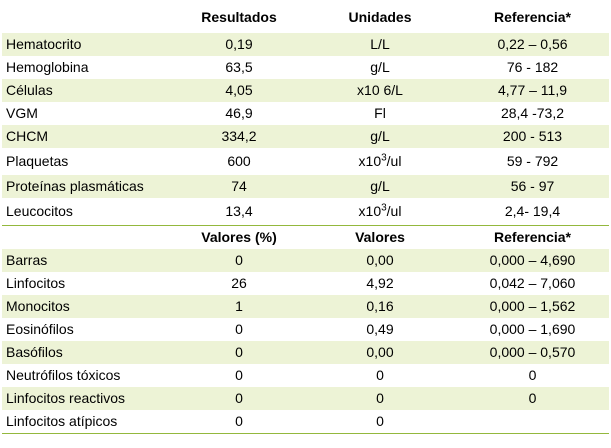 This screenshot has height=448, width=611. I want to click on table-row: Plaquetas 600 x103/ul 59 - 792, so click(305, 161).